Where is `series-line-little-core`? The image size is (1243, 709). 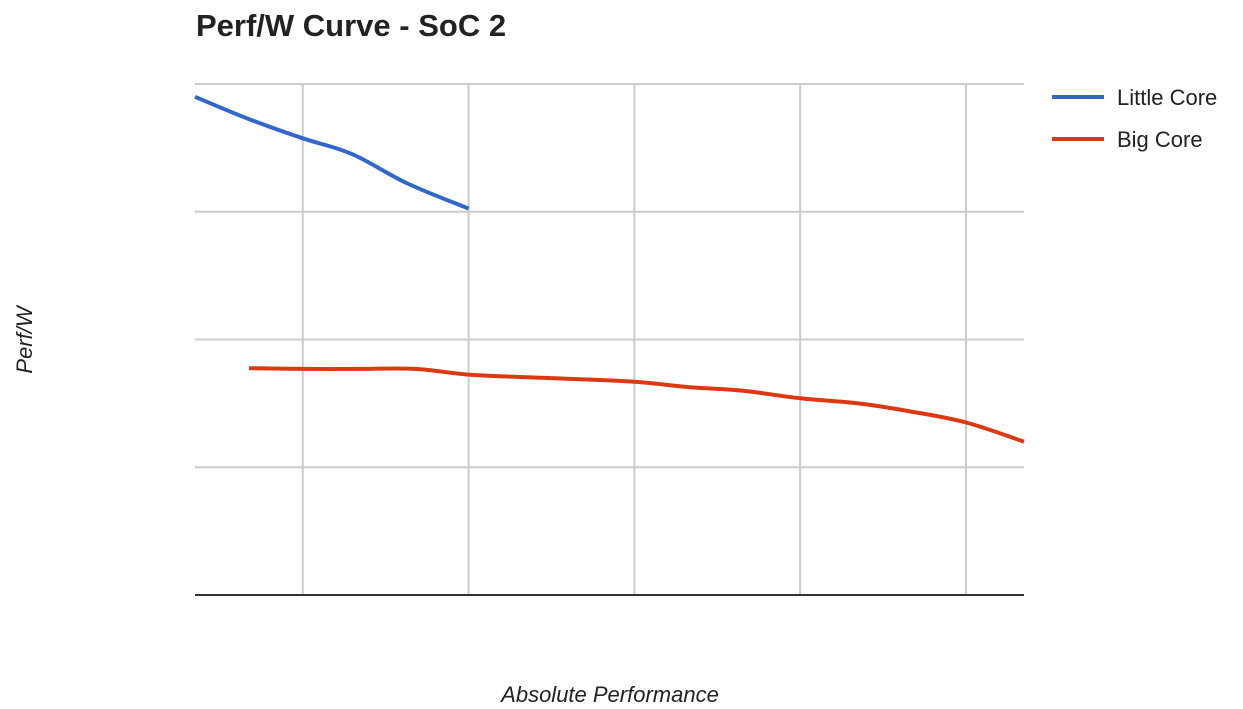
series-line-little-core is located at coordinates (332, 152).